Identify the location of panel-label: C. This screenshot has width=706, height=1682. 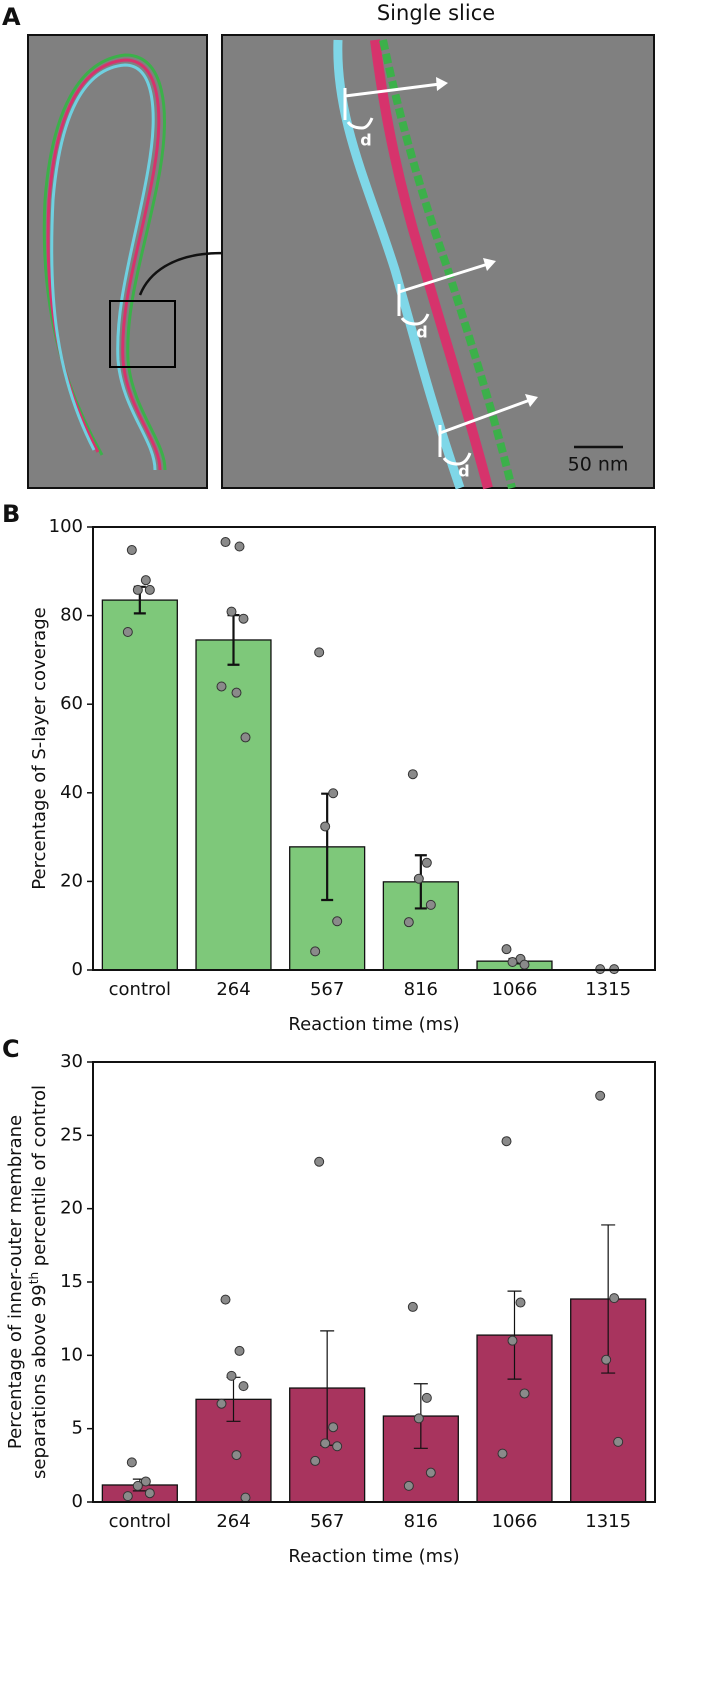
(11, 1049).